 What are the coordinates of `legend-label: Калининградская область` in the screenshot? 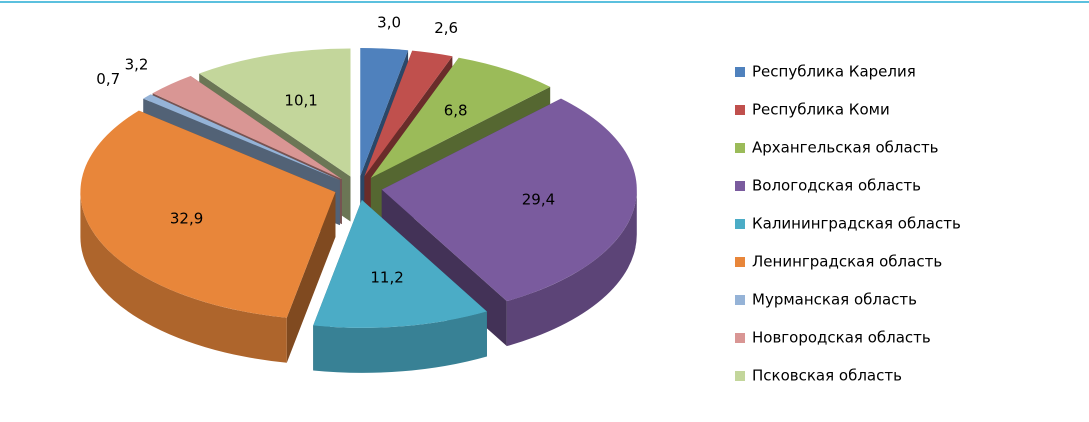 It's located at (856, 224).